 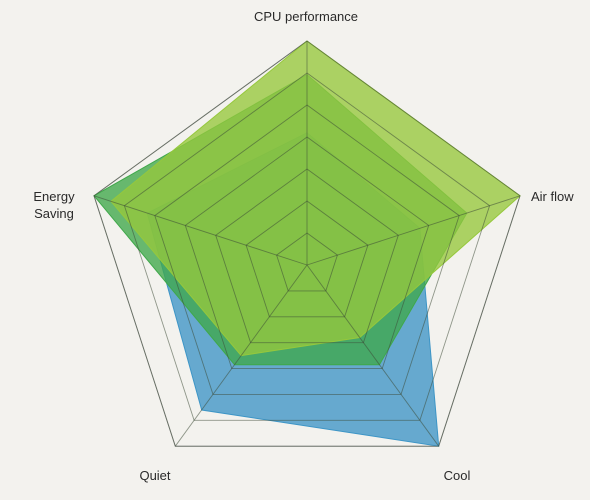 What do you see at coordinates (552, 196) in the screenshot?
I see `axis-label-air-flow: Air flow` at bounding box center [552, 196].